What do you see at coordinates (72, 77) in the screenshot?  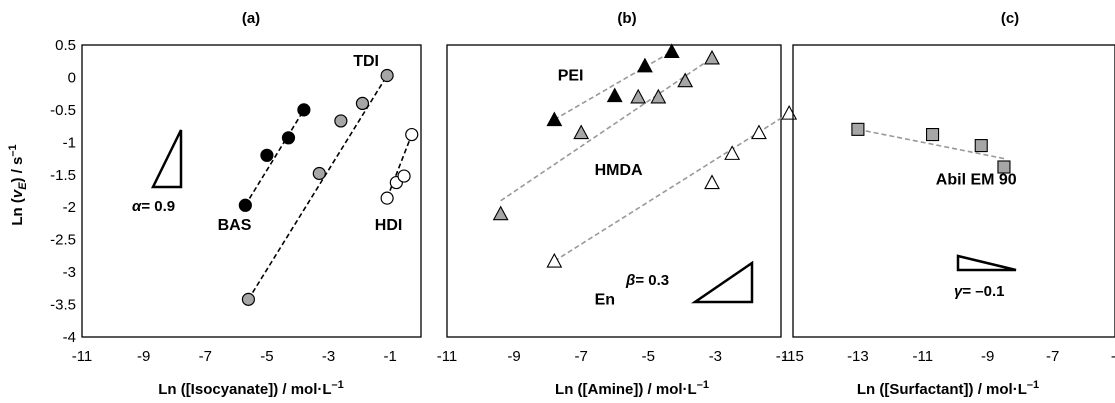 I see `y-tick-label: 0` at bounding box center [72, 77].